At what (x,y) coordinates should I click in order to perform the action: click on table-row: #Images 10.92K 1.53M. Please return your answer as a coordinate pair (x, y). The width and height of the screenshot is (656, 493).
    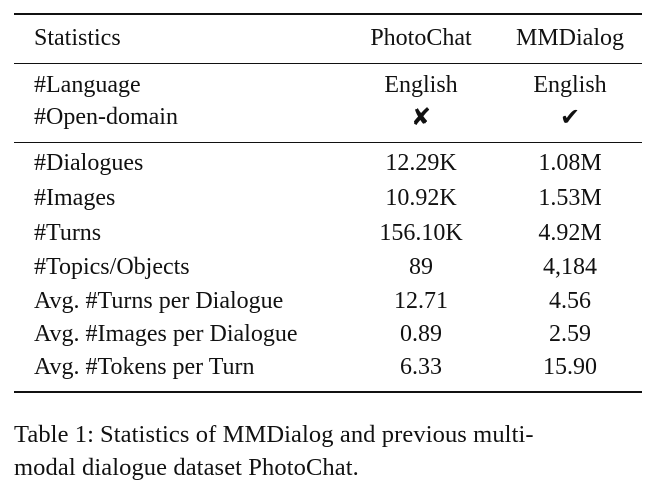
    Looking at the image, I should click on (328, 198).